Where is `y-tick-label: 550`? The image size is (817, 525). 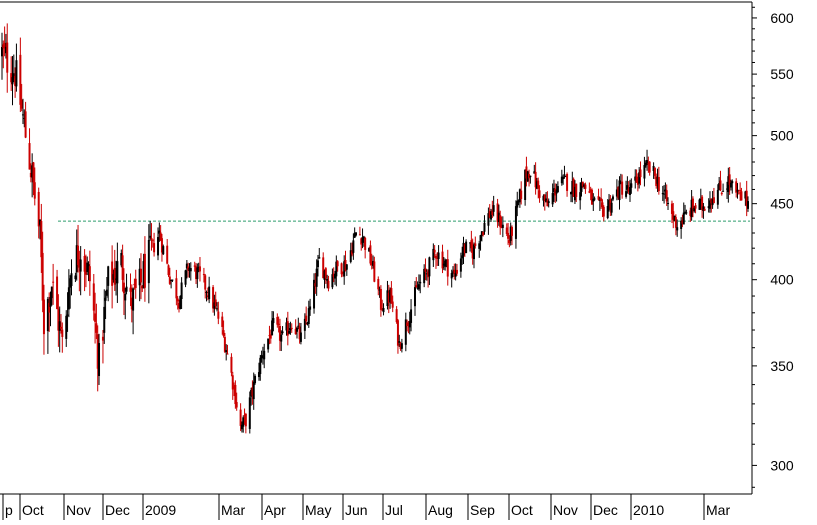 y-tick-label: 550 is located at coordinates (782, 74).